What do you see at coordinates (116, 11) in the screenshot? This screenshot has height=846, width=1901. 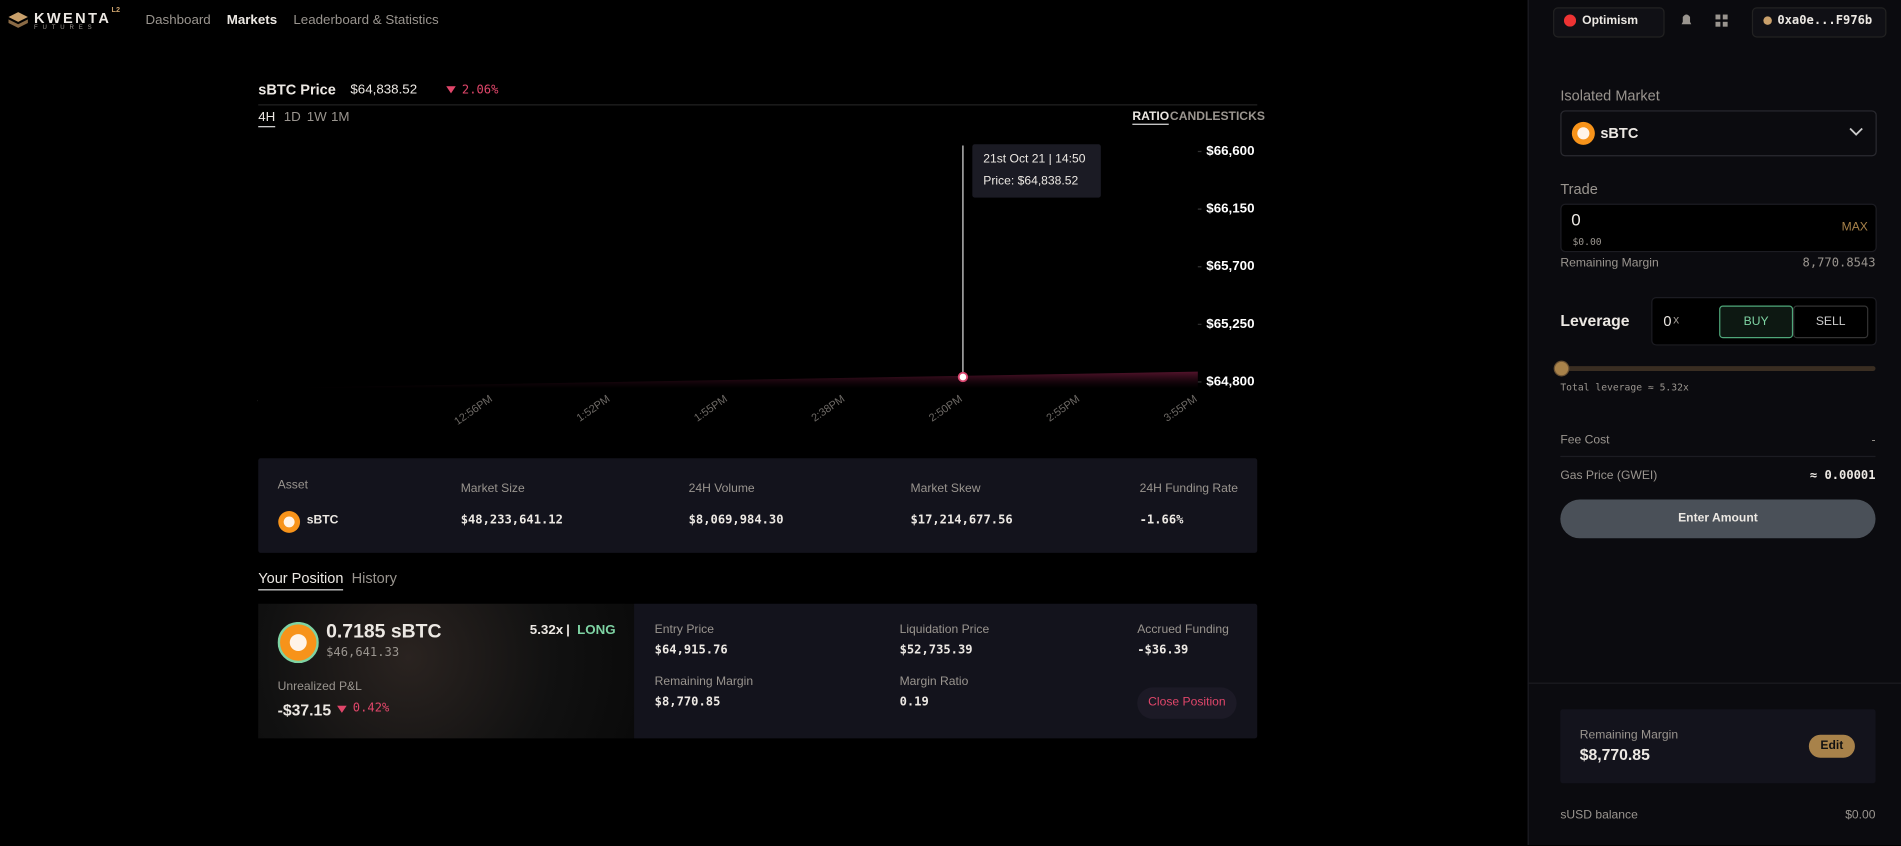 I see `logo-badge: L2` at bounding box center [116, 11].